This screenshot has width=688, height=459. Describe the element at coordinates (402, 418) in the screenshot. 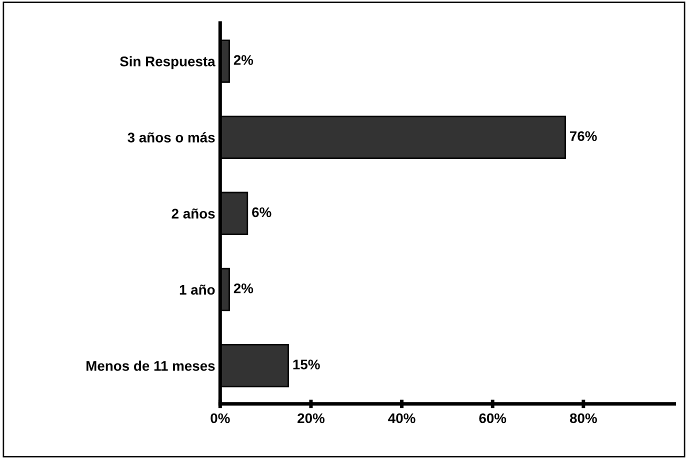

I see `x-tick-label: 40%` at that location.